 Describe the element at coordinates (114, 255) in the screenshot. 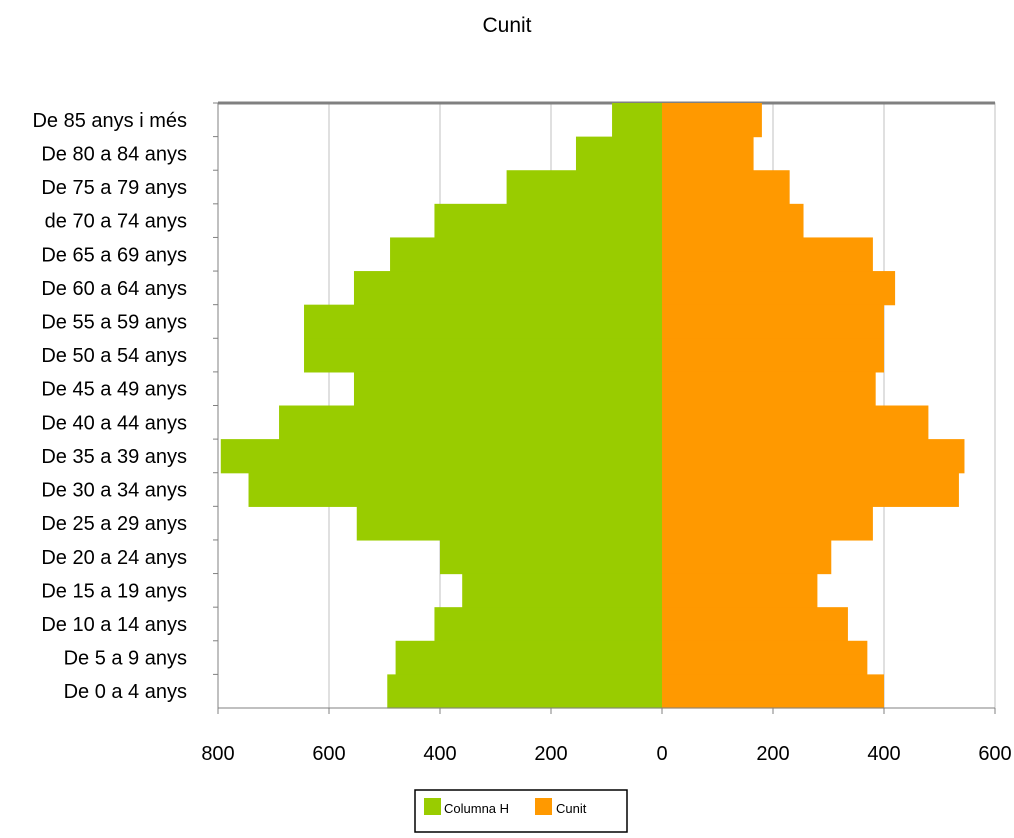

I see `y-tick-label: De 65 a 69 anys` at that location.